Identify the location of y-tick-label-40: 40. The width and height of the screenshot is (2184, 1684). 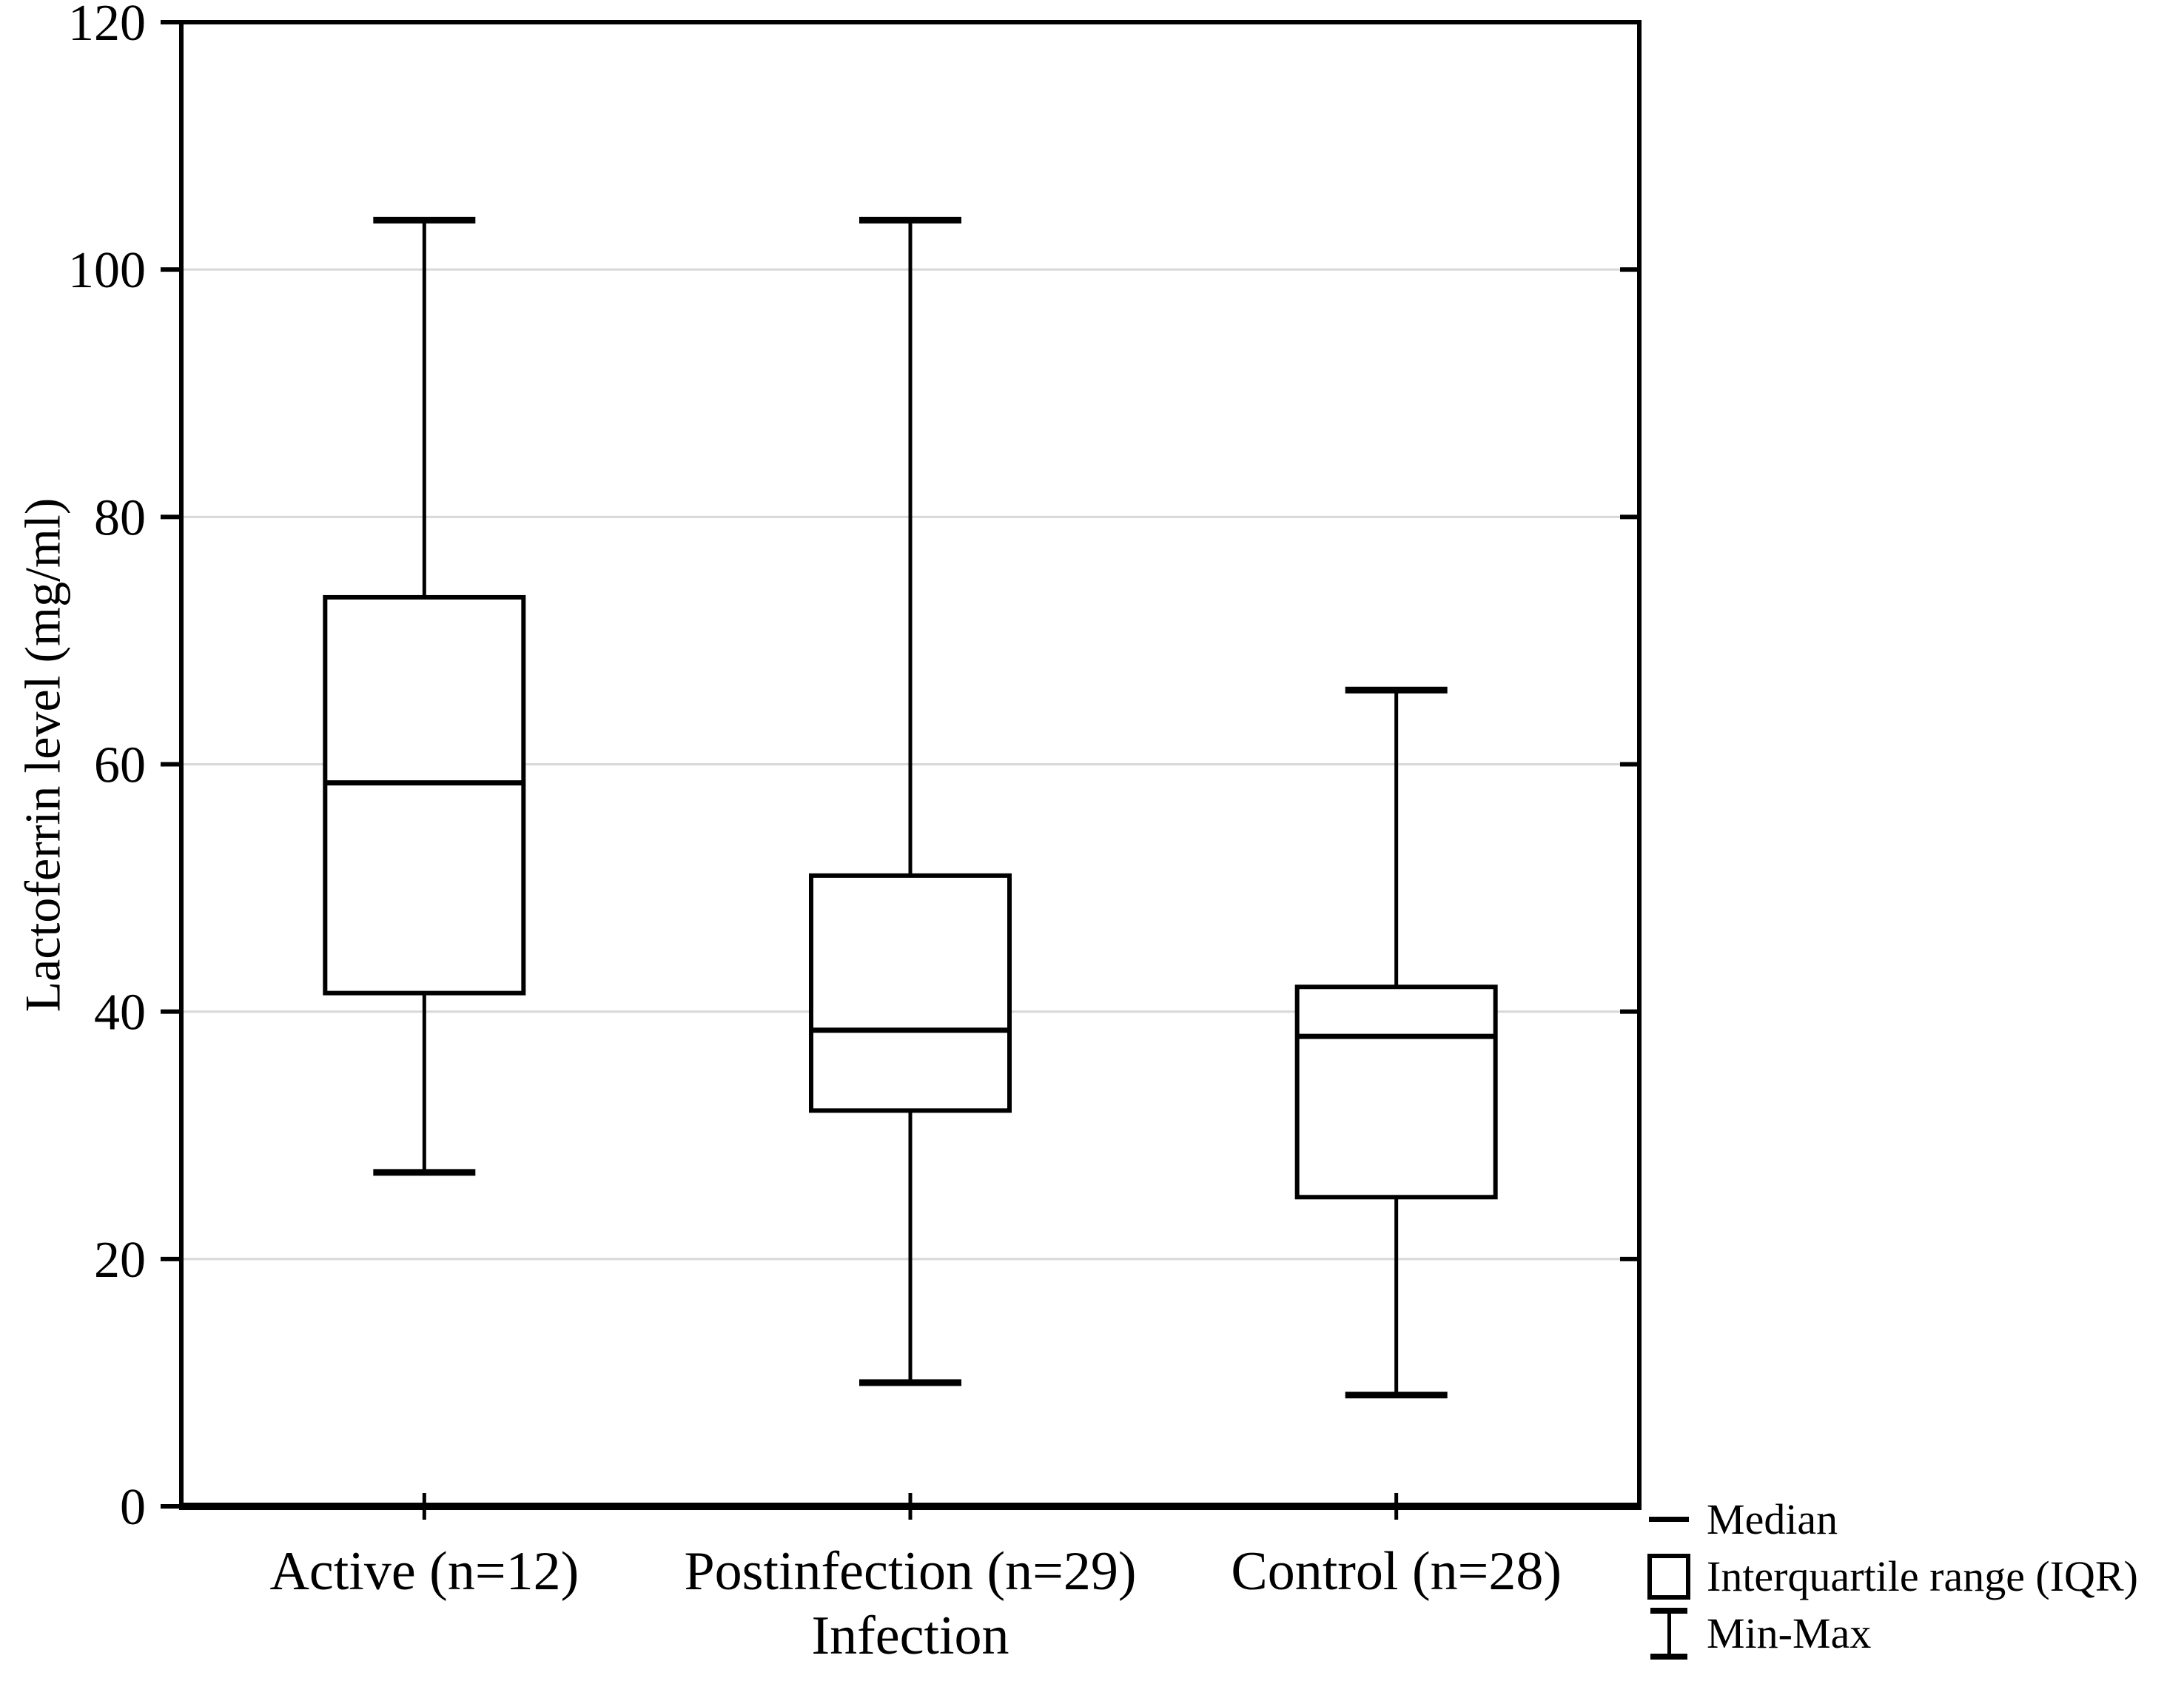
(120, 1012).